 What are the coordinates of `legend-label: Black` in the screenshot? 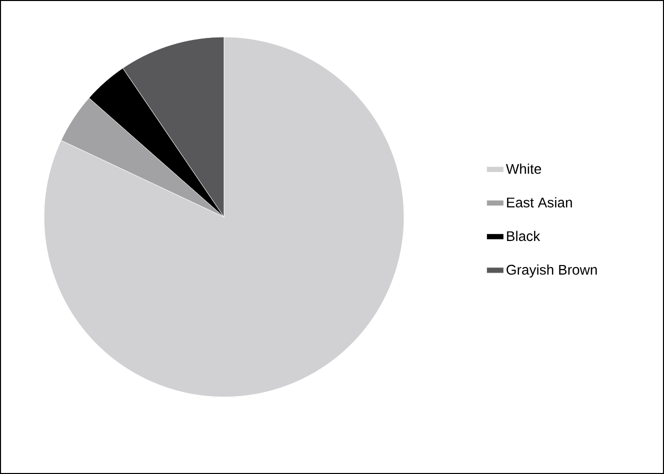 It's located at (523, 236).